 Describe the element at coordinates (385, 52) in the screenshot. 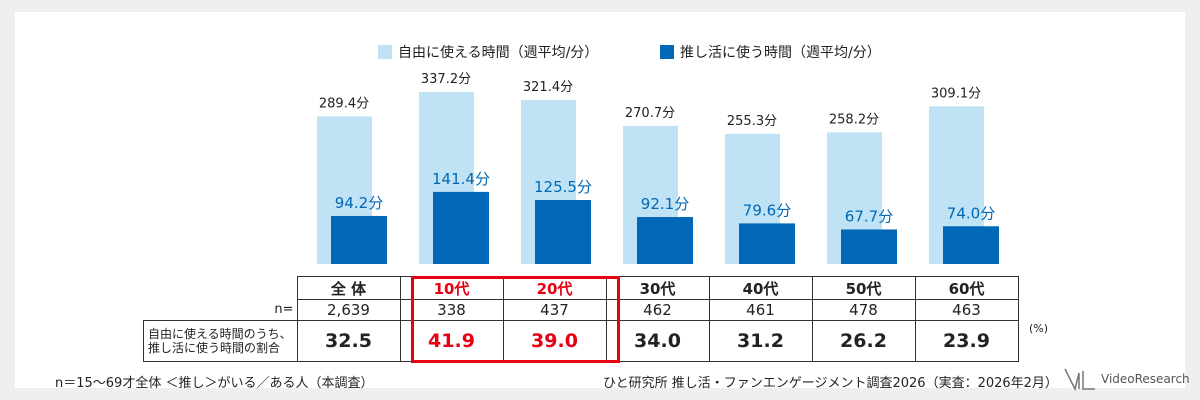

I see `legend-swatch-free-time` at that location.